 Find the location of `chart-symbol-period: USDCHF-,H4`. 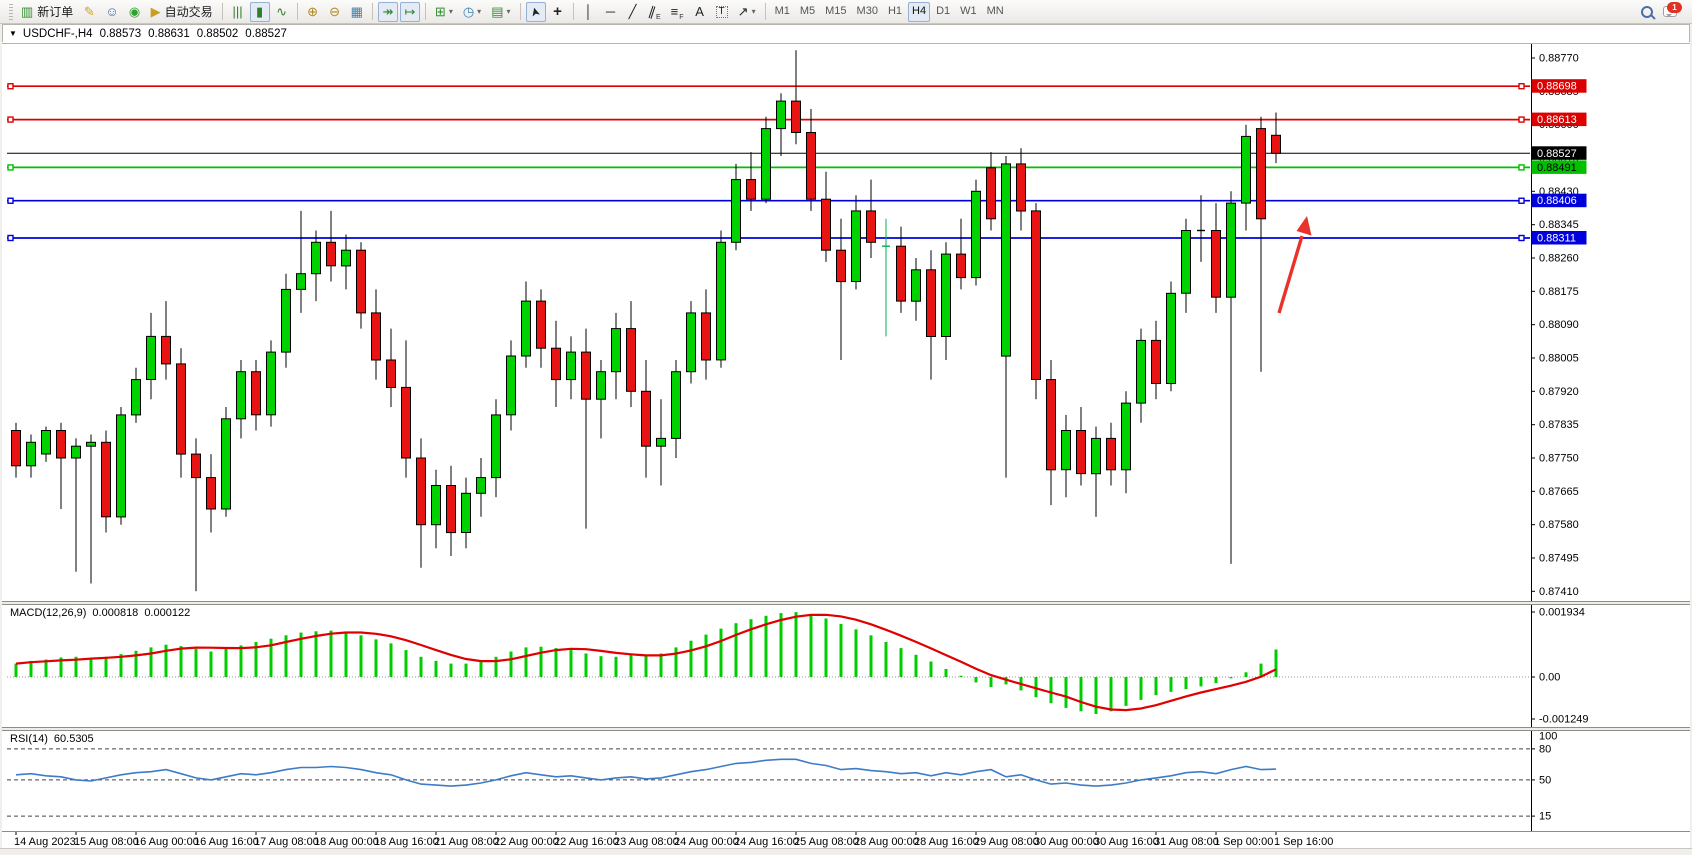

chart-symbol-period: USDCHF-,H4 is located at coordinates (57, 33).